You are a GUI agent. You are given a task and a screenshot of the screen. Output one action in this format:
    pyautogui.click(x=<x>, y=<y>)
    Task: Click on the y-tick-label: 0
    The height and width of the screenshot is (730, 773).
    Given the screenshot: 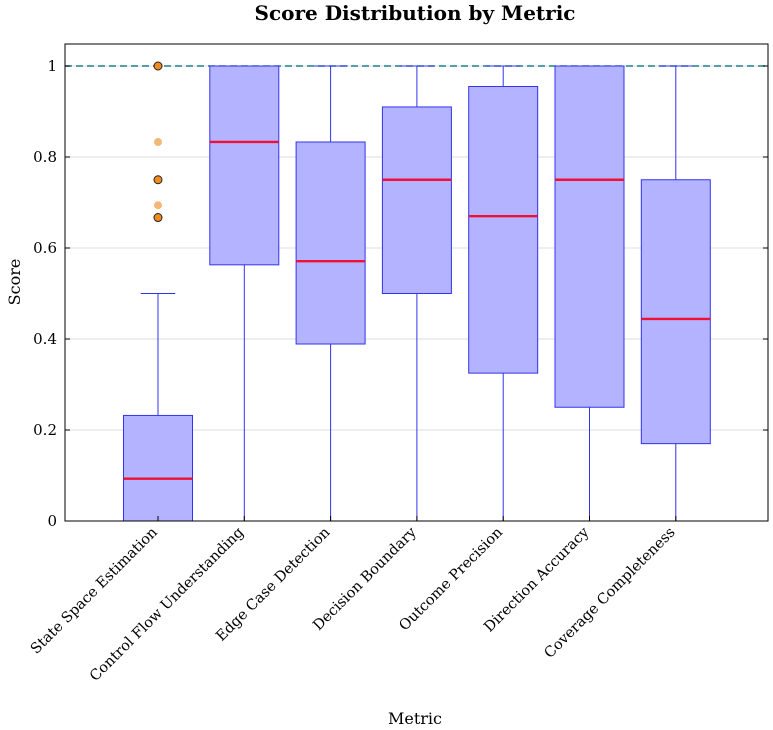 What is the action you would take?
    pyautogui.click(x=52, y=521)
    